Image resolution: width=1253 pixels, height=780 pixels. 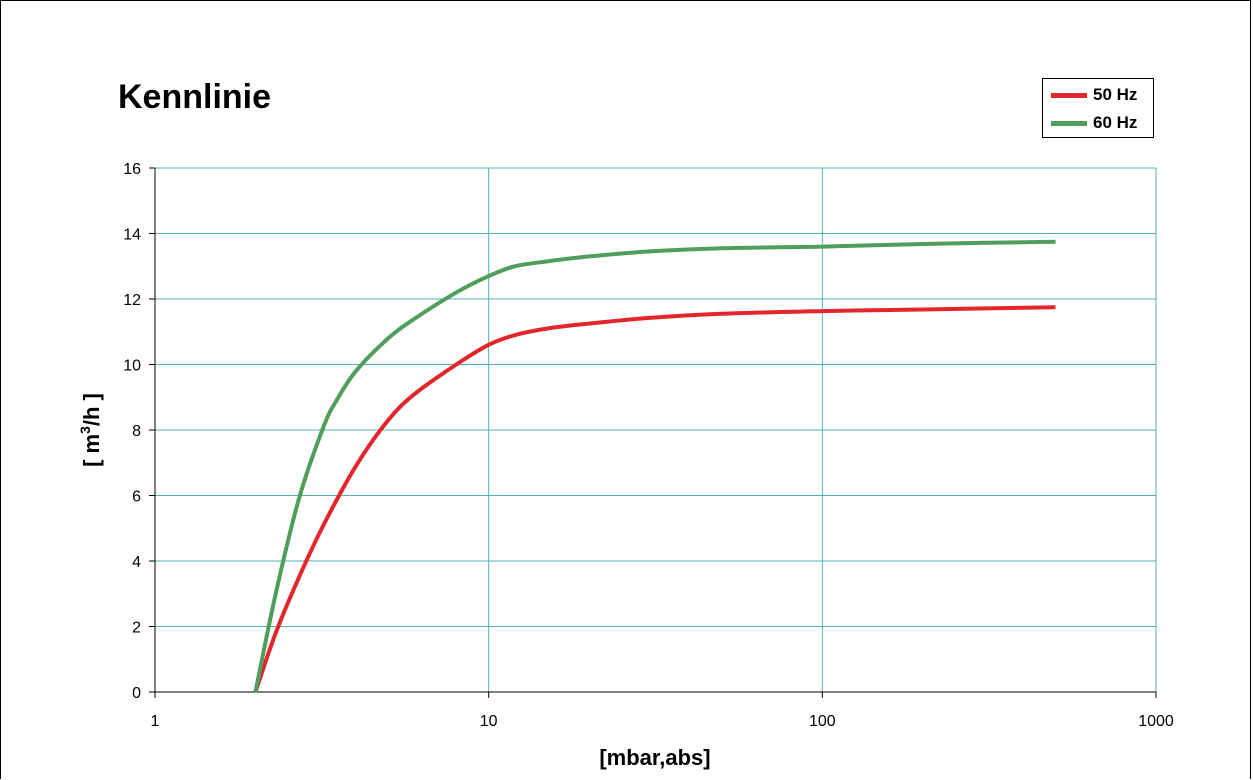 What do you see at coordinates (136, 497) in the screenshot?
I see `y-tick-label: 6` at bounding box center [136, 497].